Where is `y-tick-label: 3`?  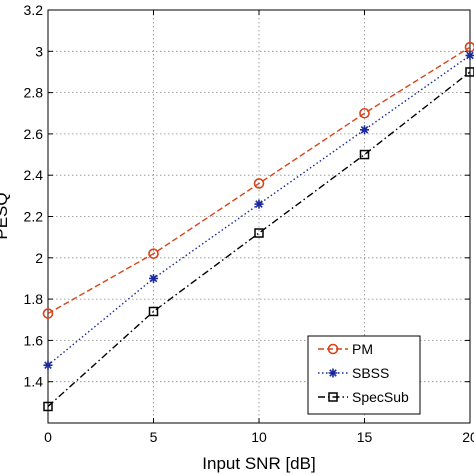
y-tick-label: 3 is located at coordinates (39, 51).